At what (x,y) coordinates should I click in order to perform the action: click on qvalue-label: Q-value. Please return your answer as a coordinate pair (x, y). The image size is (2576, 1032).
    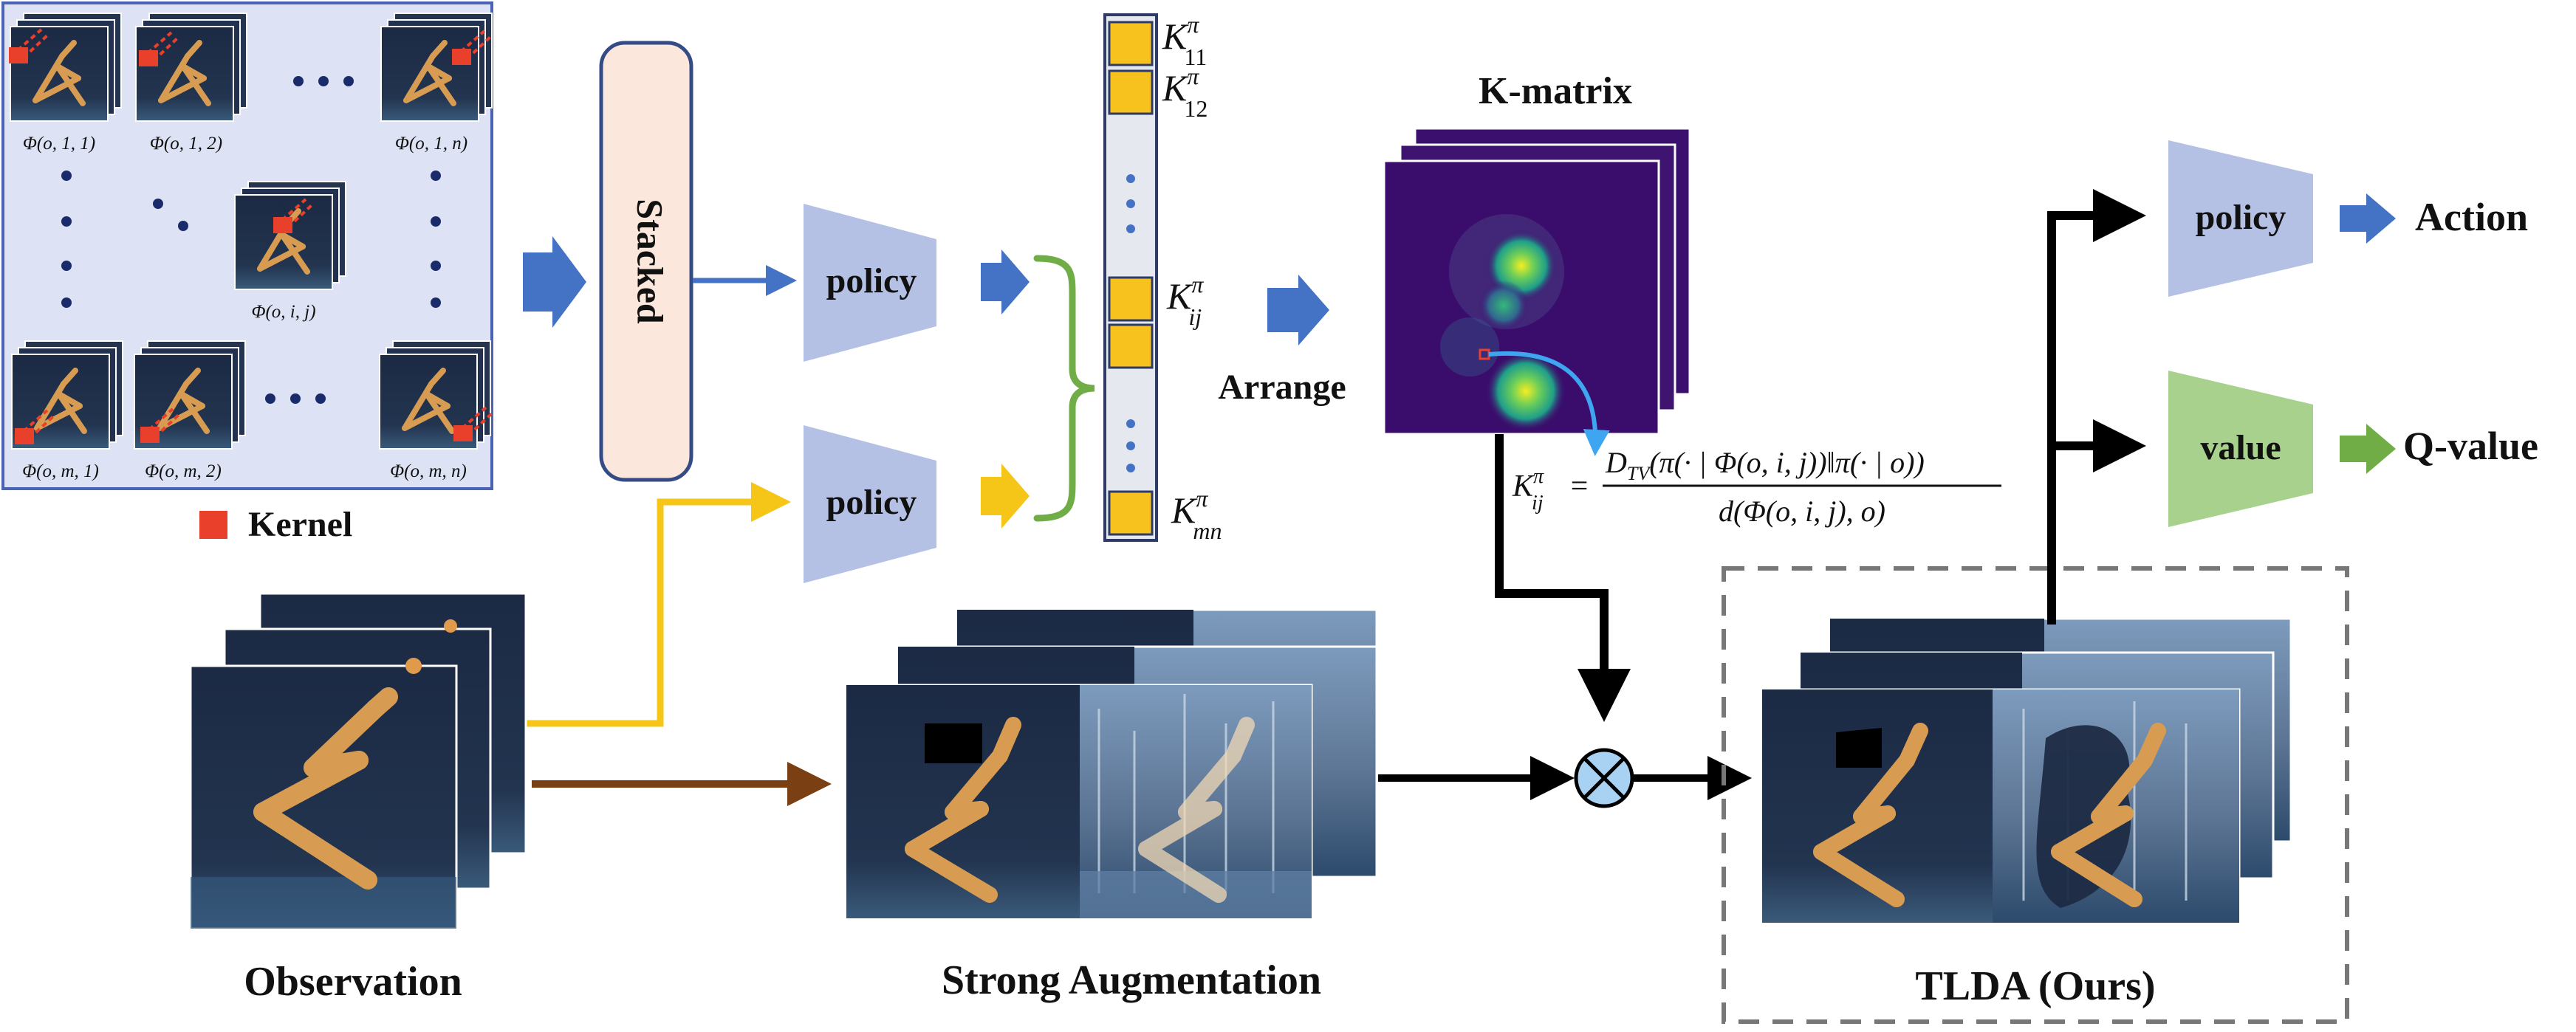
    Looking at the image, I should click on (2470, 446).